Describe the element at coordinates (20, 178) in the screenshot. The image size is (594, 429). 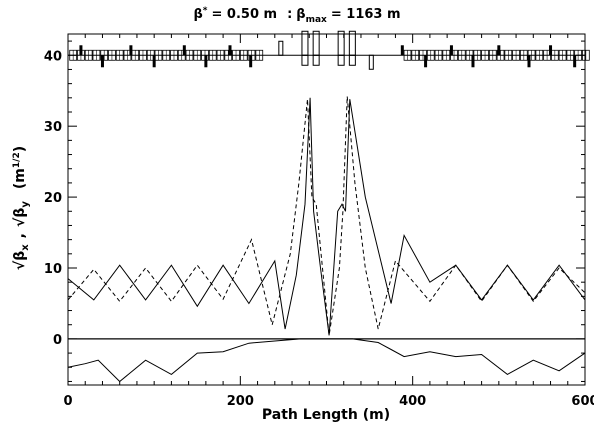
I see `ylabel-units: (m` at that location.